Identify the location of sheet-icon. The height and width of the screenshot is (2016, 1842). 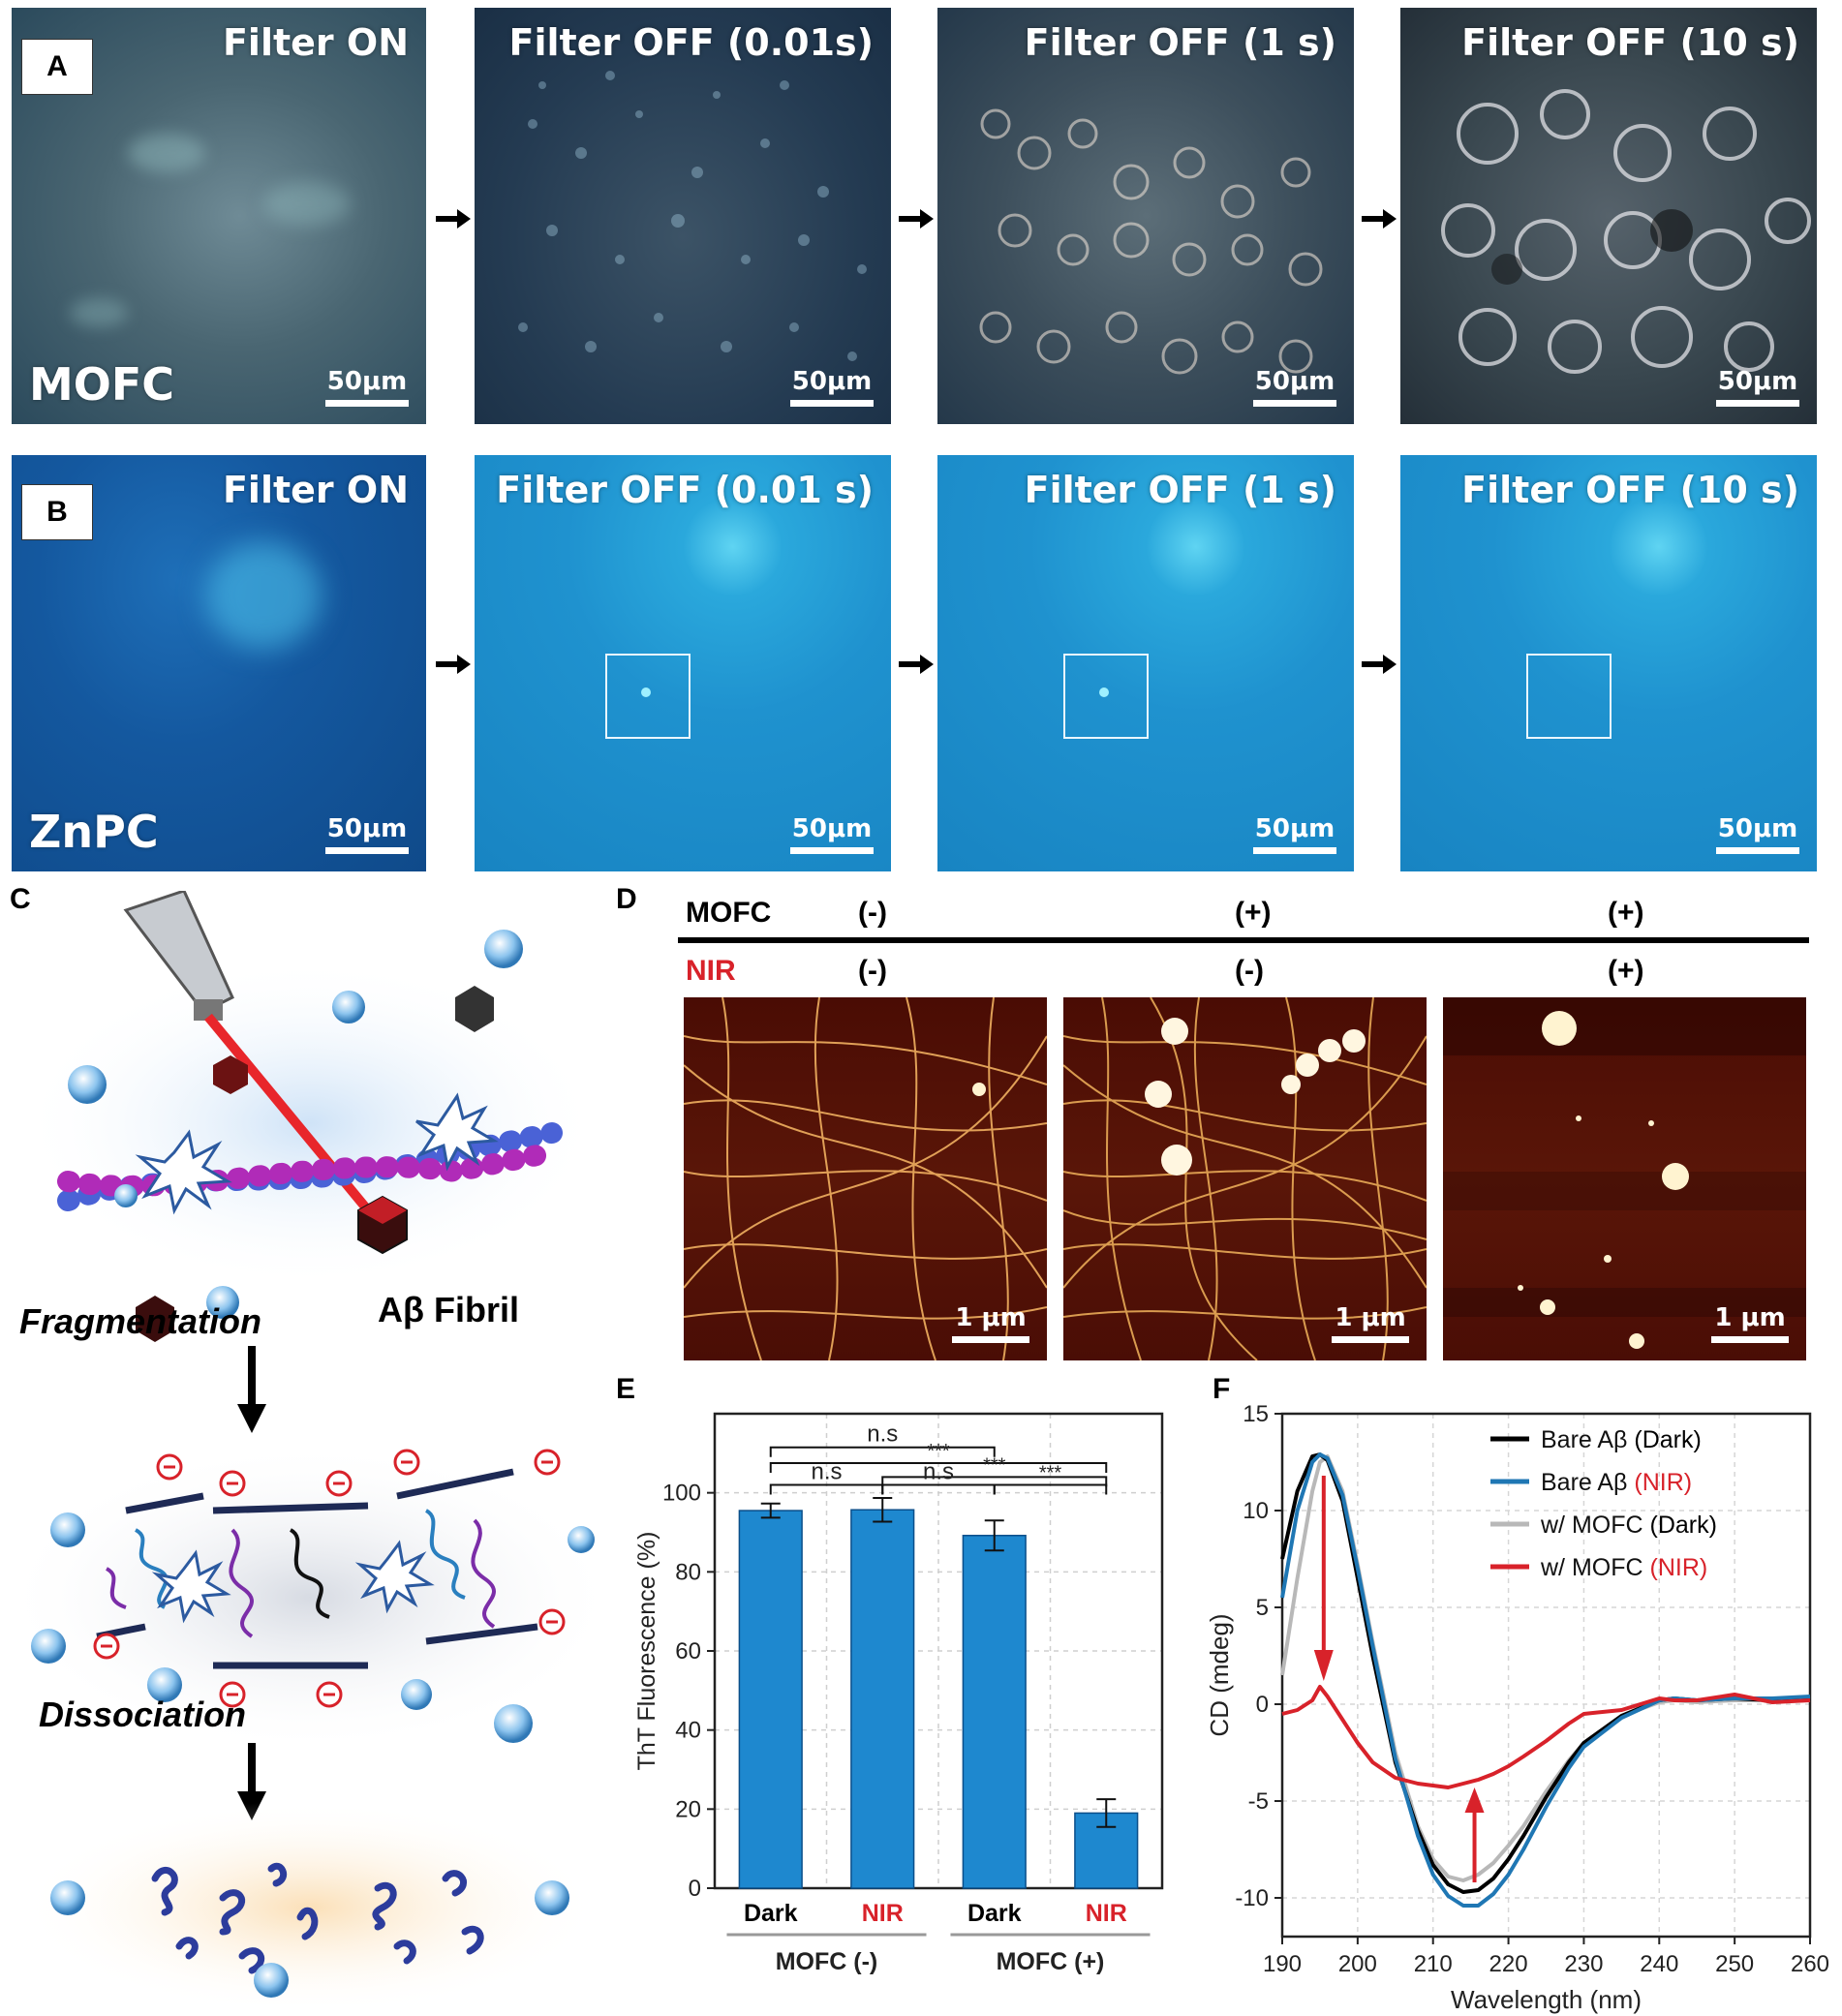
(317, 1569).